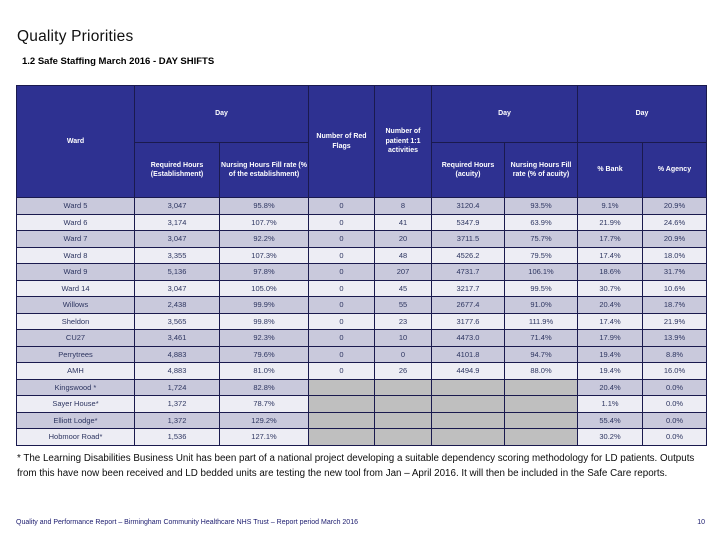 The image size is (720, 540). I want to click on value-cell: 3,174, so click(177, 222).